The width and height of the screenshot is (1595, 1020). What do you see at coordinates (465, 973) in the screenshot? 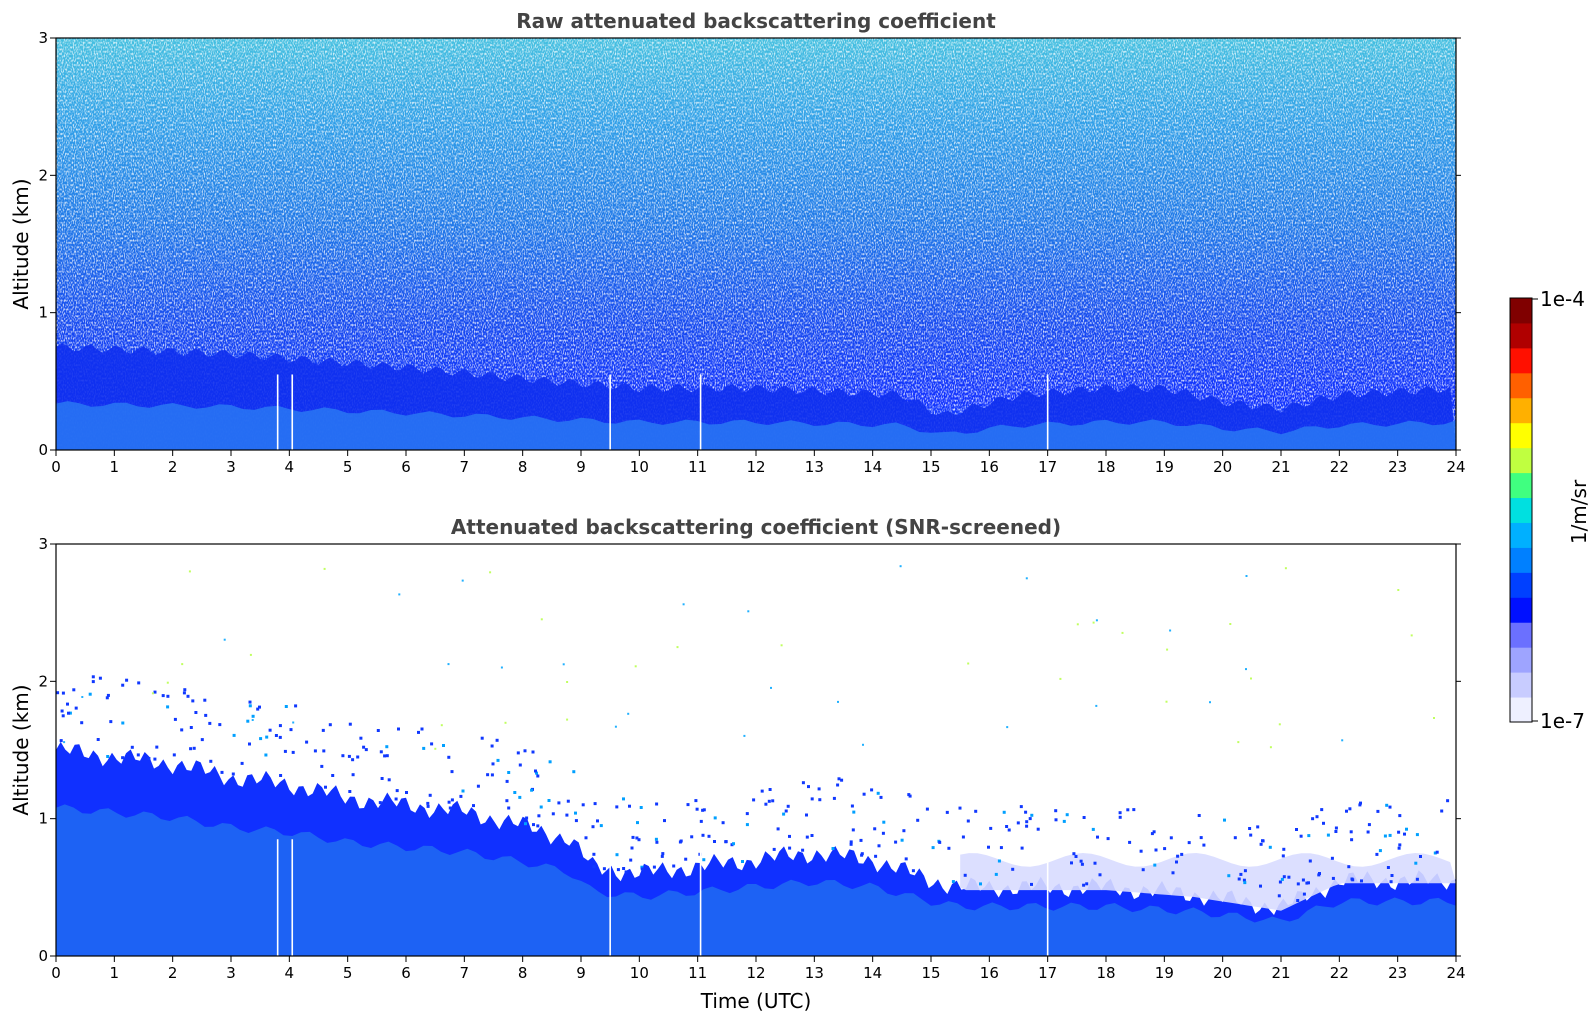
I see `x-tick-label: 7` at bounding box center [465, 973].